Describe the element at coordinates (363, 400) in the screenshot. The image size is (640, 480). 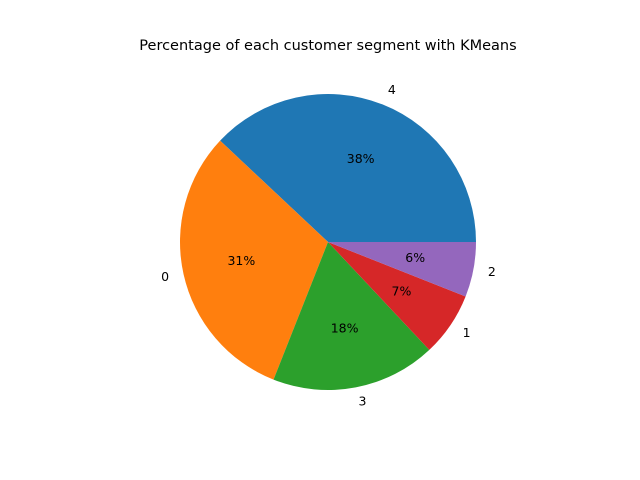
I see `slice-label-3: 3` at that location.